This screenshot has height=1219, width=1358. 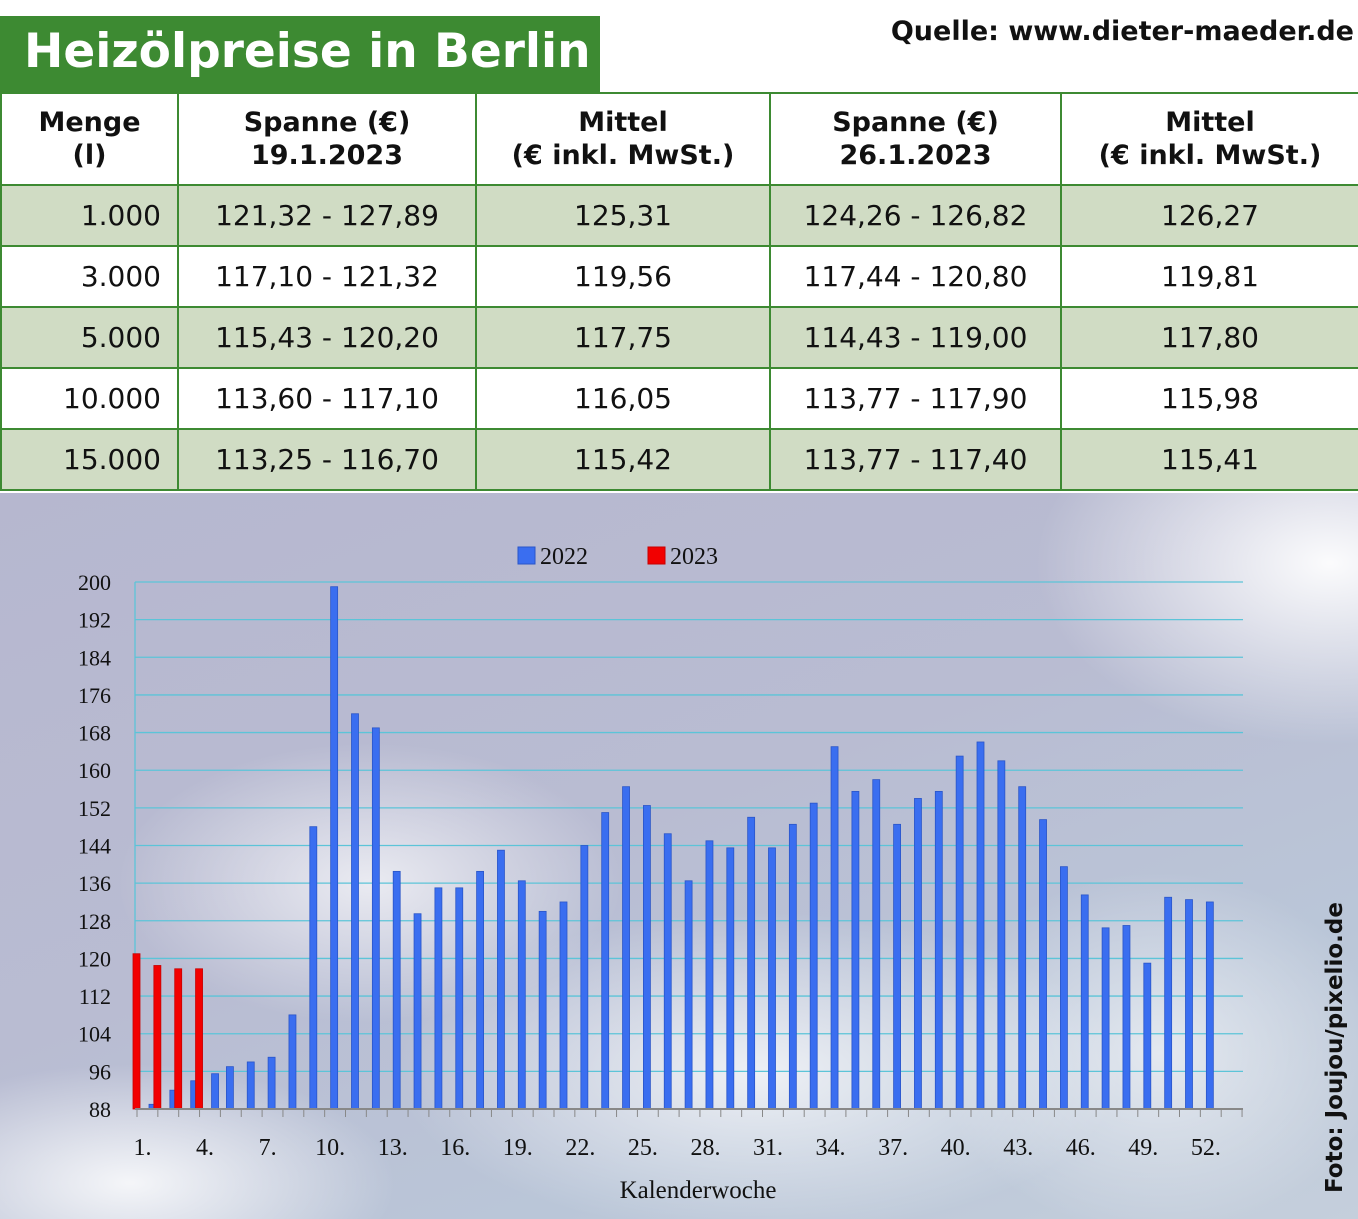 What do you see at coordinates (94, 770) in the screenshot?
I see `y-tick-label: 160` at bounding box center [94, 770].